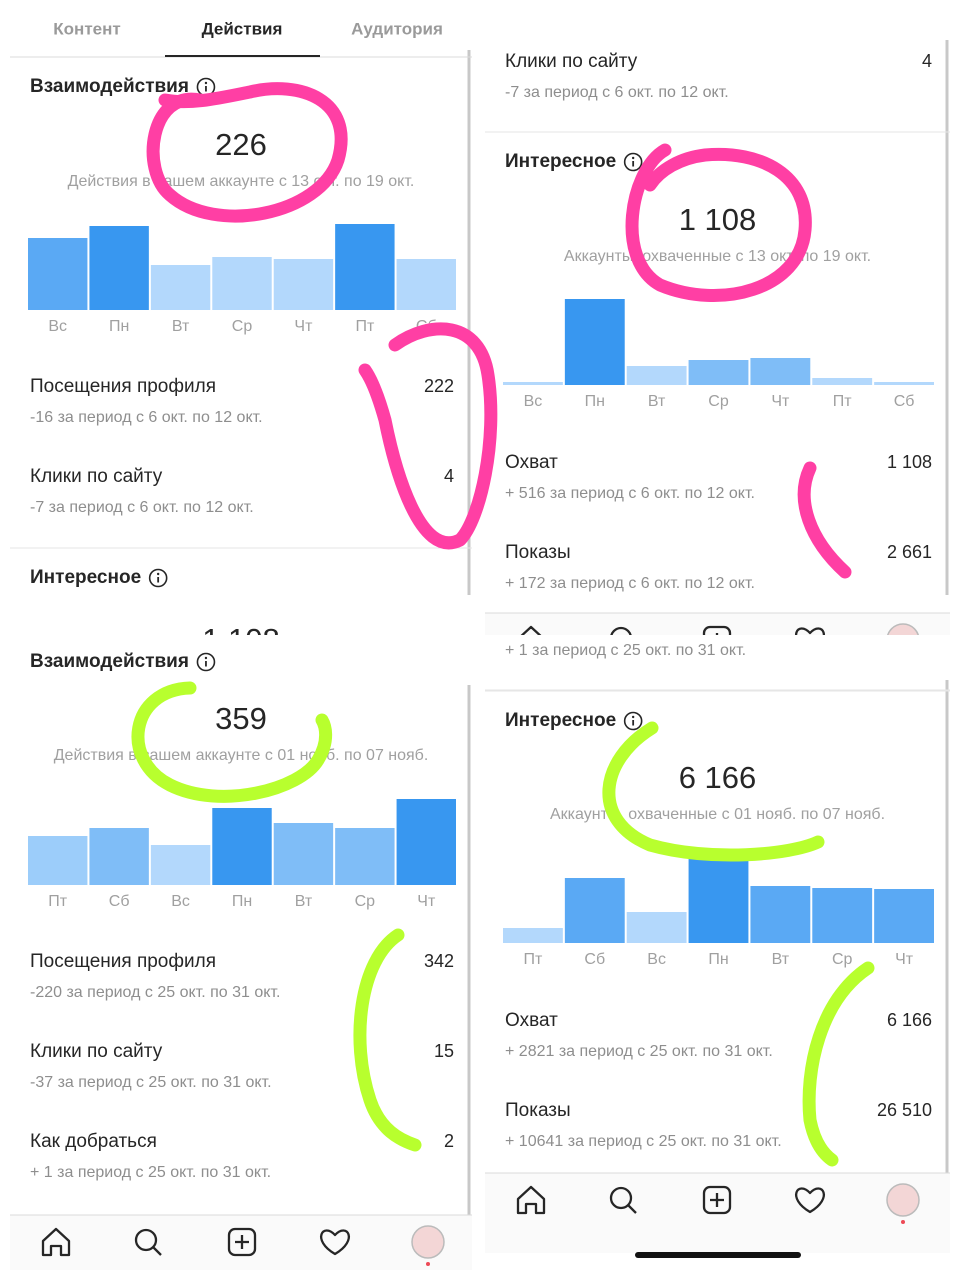 This screenshot has width=960, height=1285. What do you see at coordinates (717, 624) in the screenshot?
I see `nav-bar` at bounding box center [717, 624].